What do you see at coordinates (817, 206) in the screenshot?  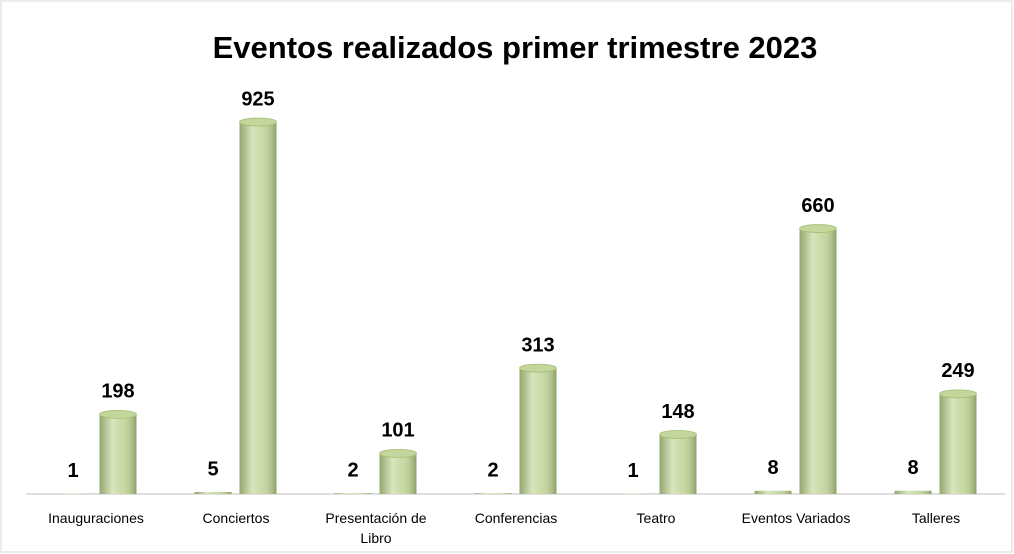 I see `data-label: 660` at bounding box center [817, 206].